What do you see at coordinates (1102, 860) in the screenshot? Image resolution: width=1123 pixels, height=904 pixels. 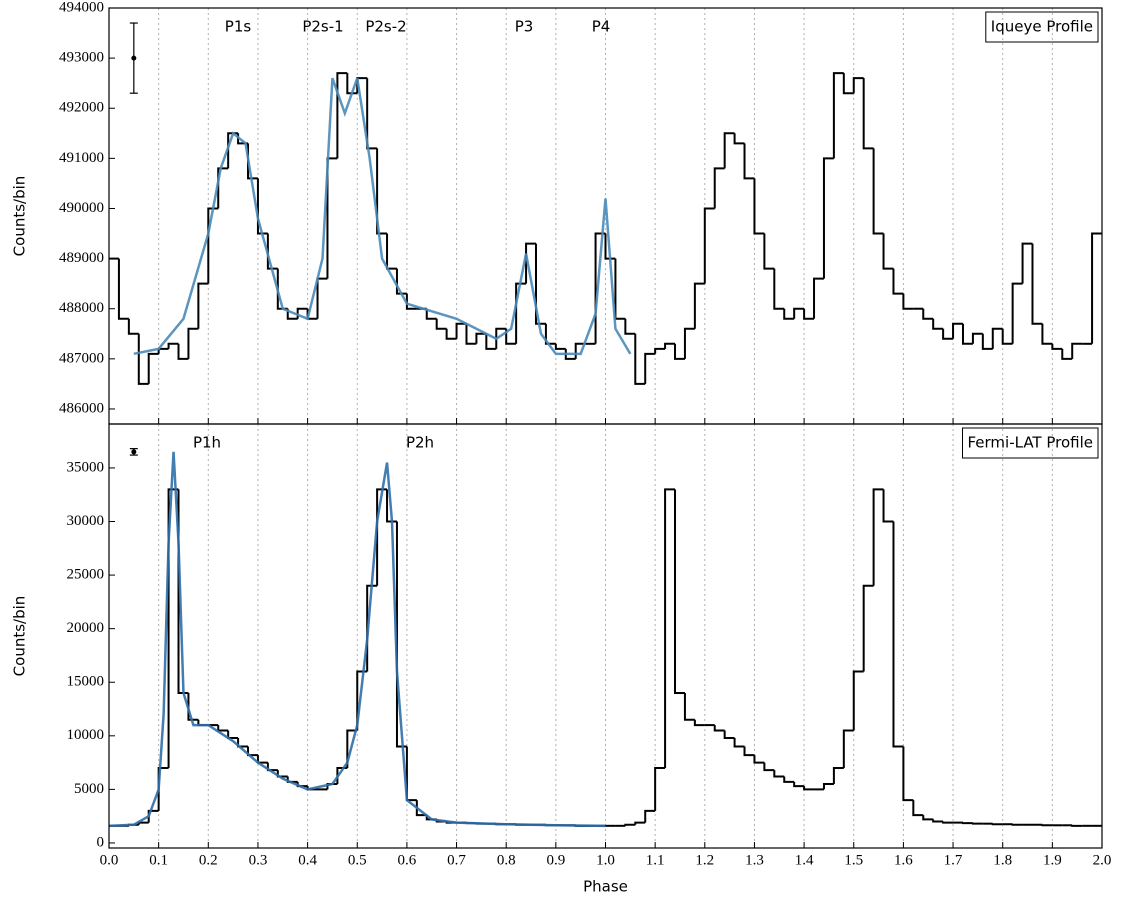 I see `x-tick-label: 2.0` at bounding box center [1102, 860].